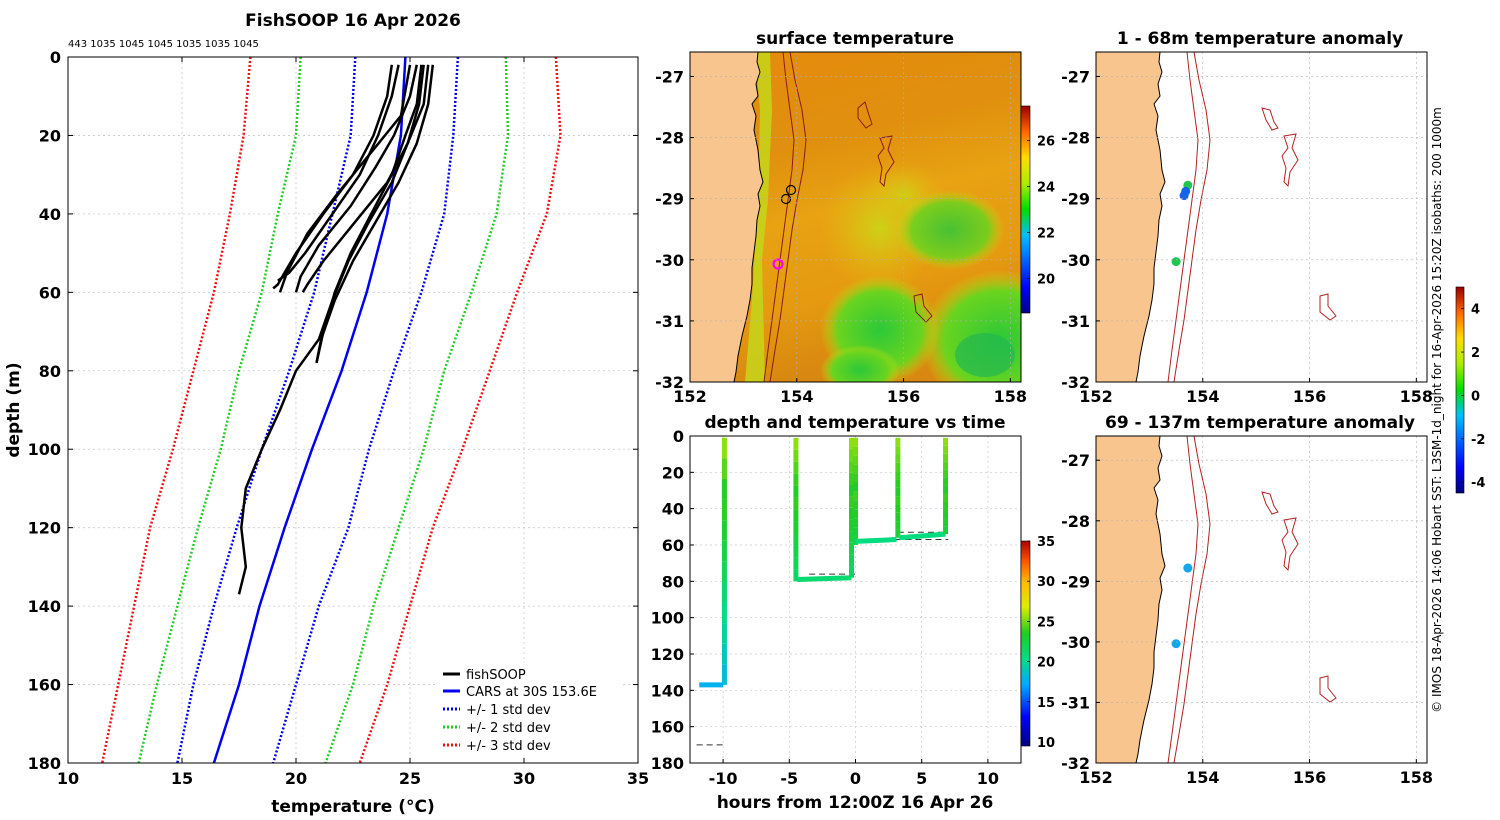  What do you see at coordinates (1046, 188) in the screenshot?
I see `sst-colorbar-tick-label: 24` at bounding box center [1046, 188].